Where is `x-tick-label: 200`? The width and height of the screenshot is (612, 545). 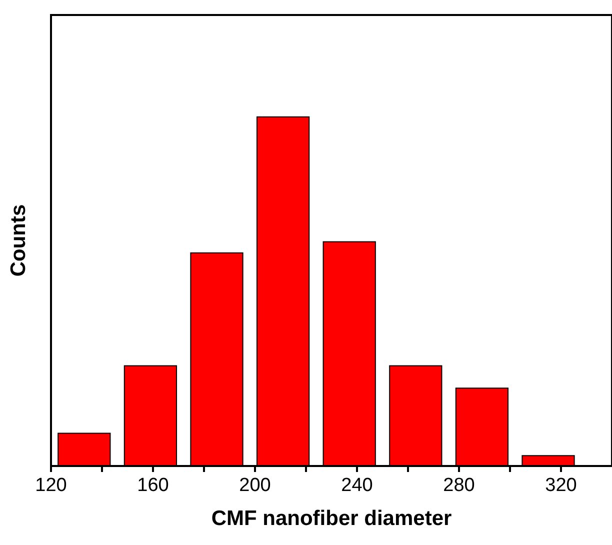
x-tick-label: 200 is located at coordinates (255, 485).